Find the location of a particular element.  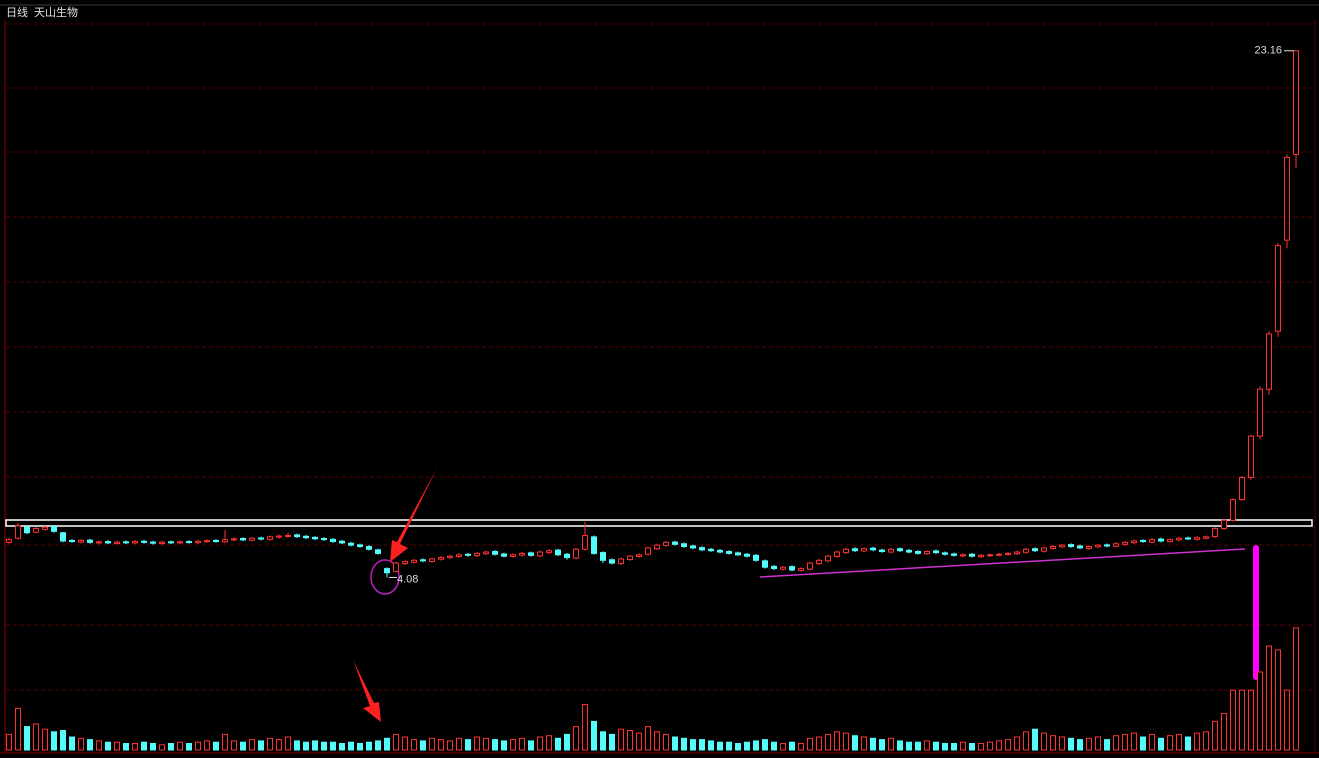

period-label: 日线 is located at coordinates (17, 12).